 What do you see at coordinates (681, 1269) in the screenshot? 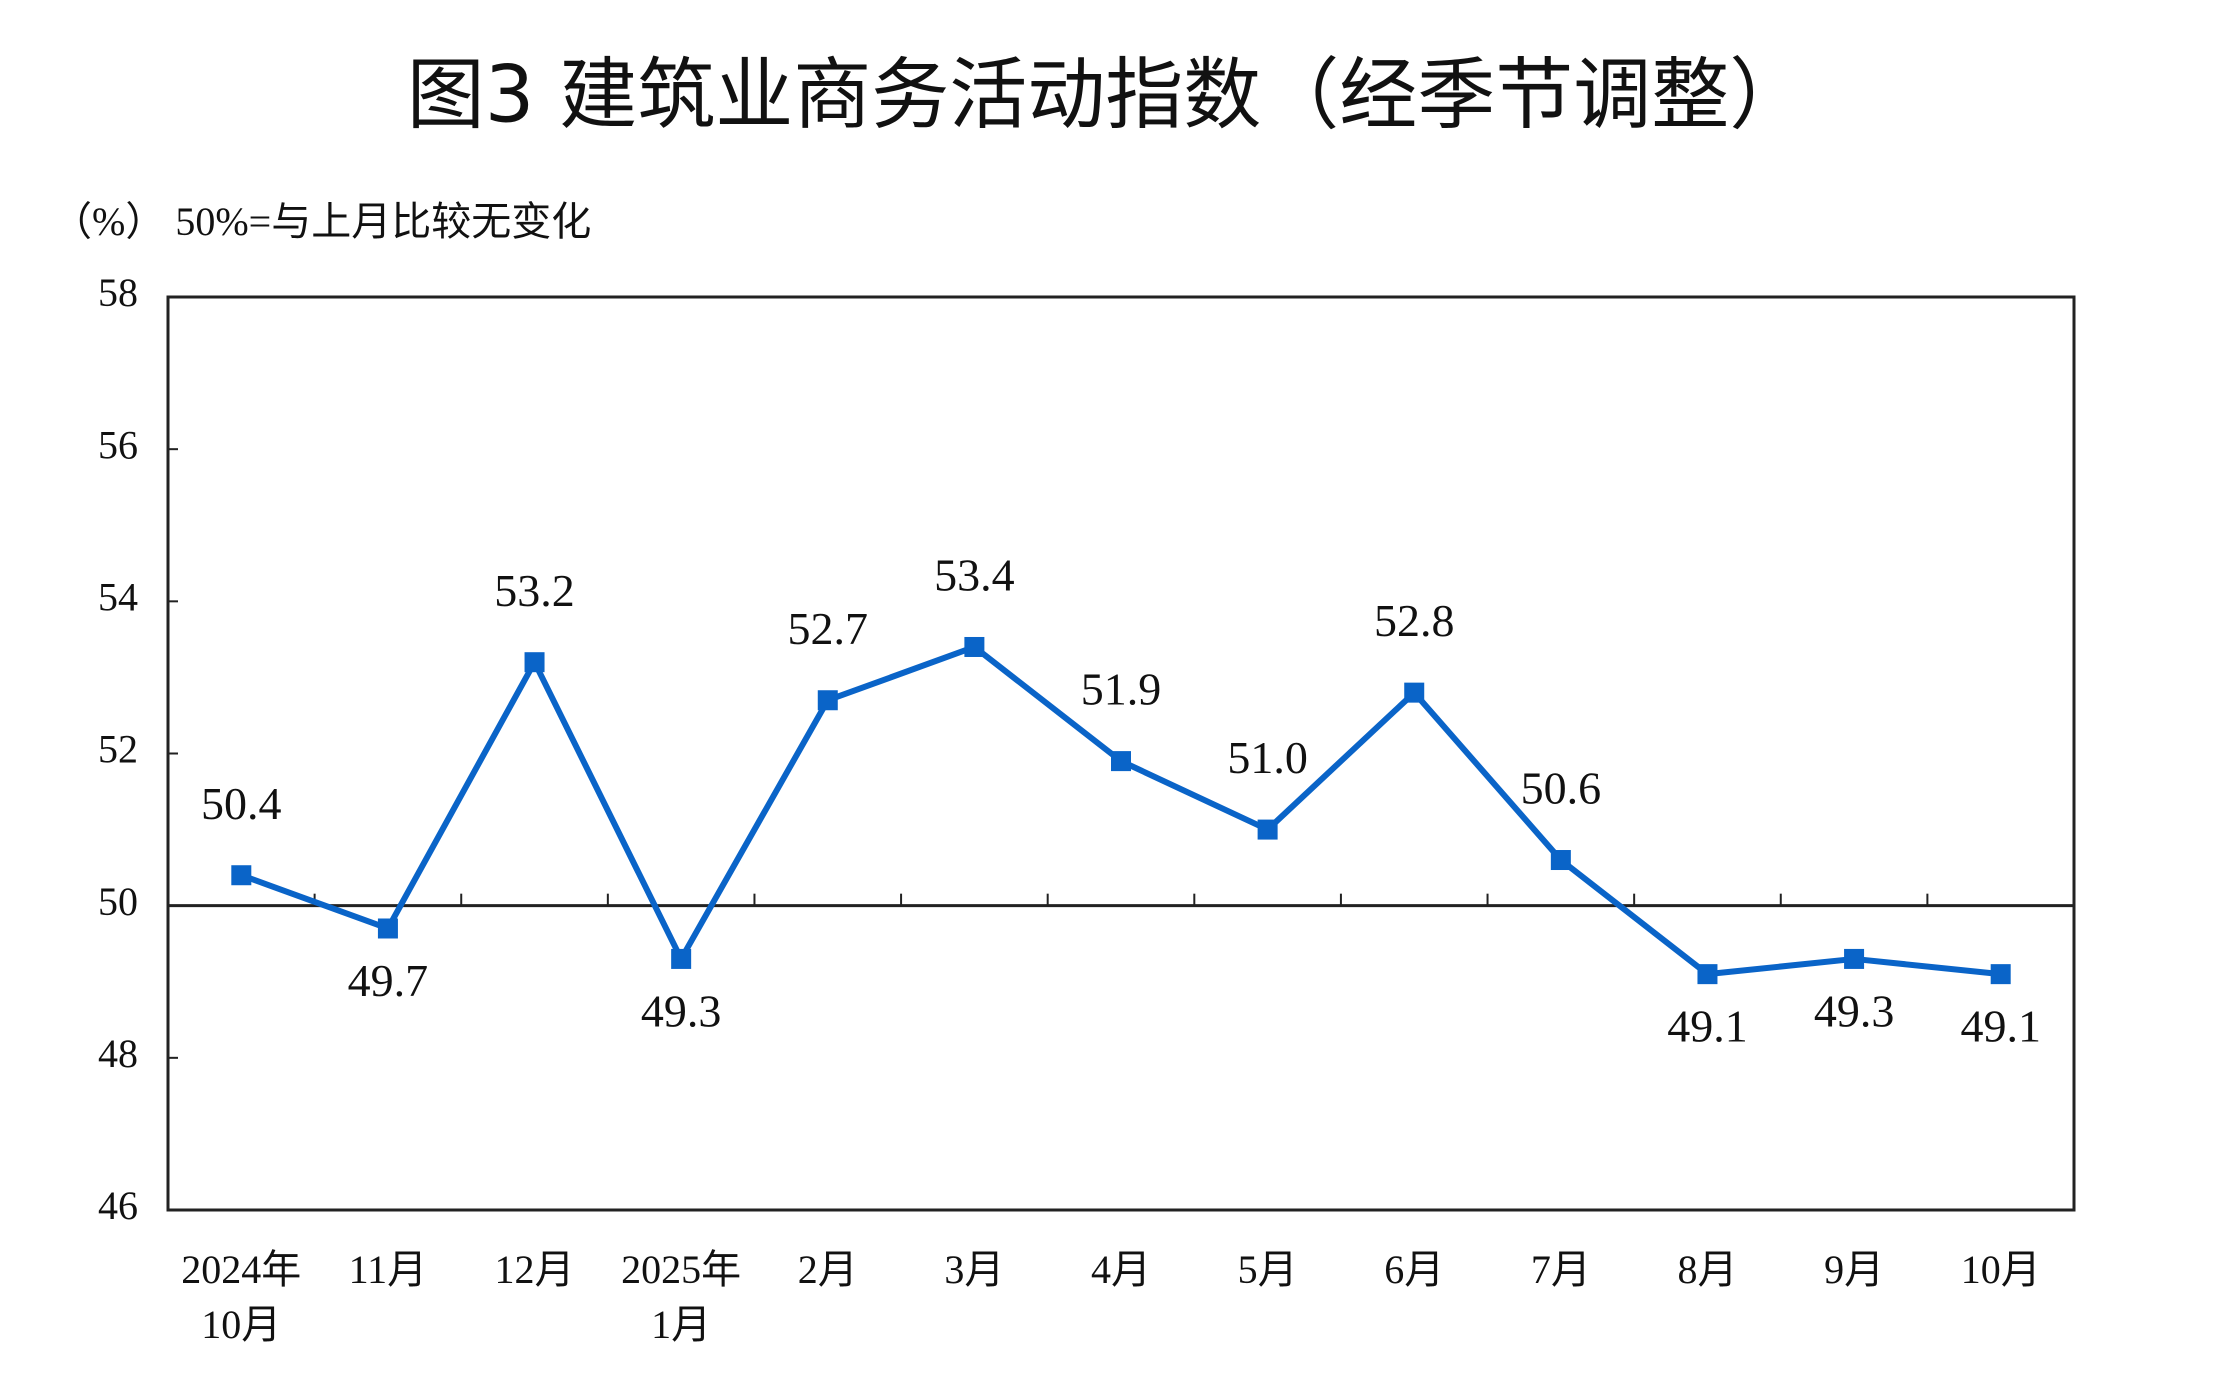
I see `x-tick-label: 2025年` at bounding box center [681, 1269].